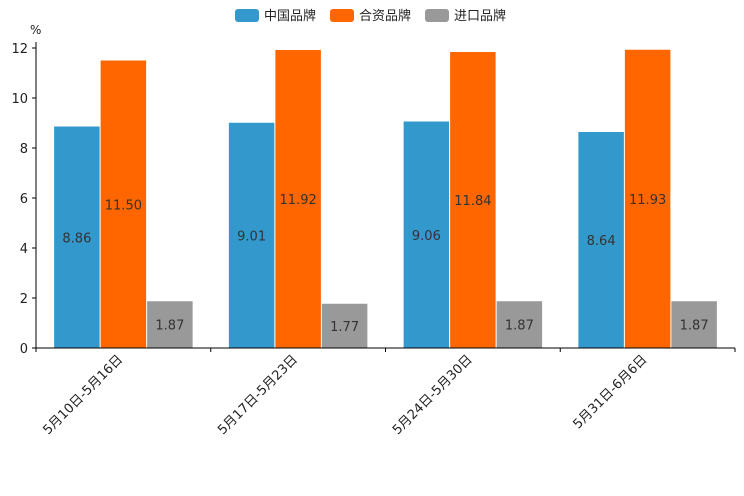  I want to click on legend-label: 合资品牌, so click(385, 16).